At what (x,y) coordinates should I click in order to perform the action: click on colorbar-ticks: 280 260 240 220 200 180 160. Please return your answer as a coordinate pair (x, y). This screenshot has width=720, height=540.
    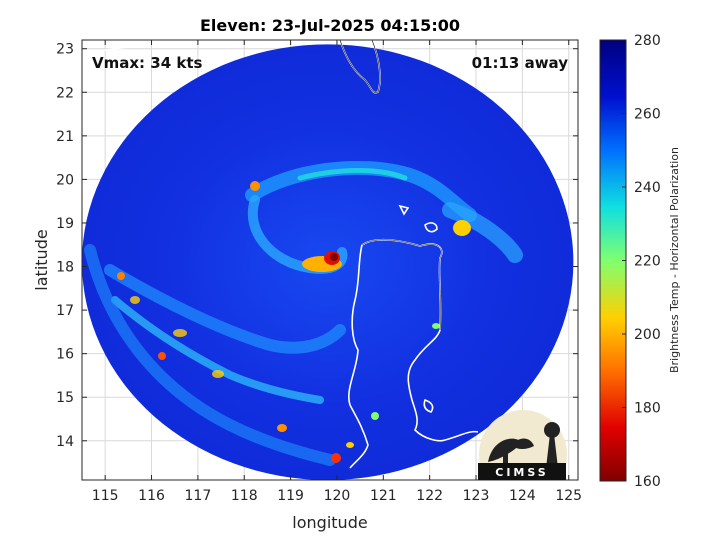
    Looking at the image, I should click on (641, 261).